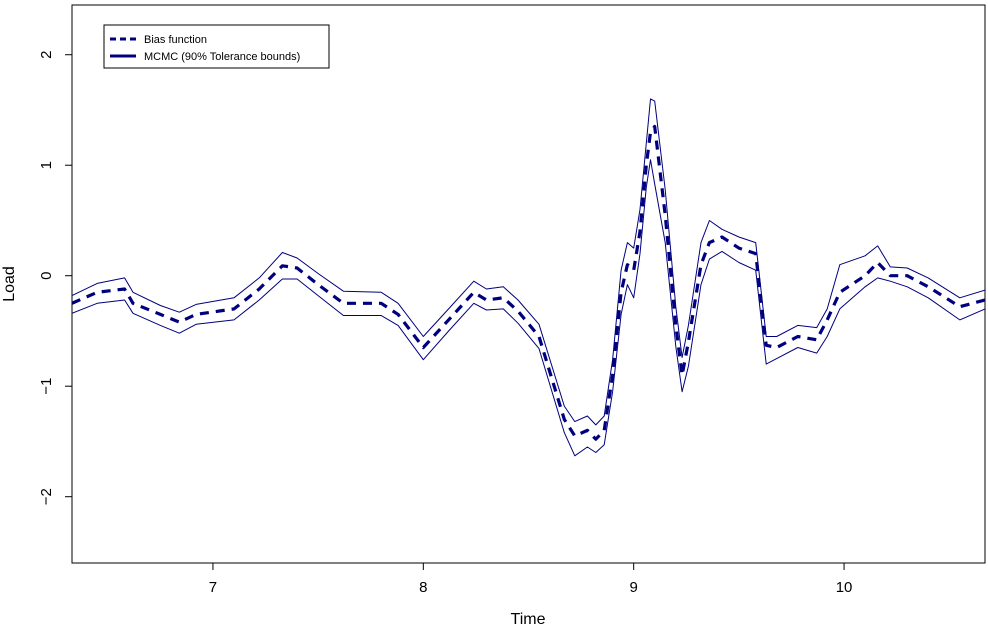  I want to click on x-tick-label: 10, so click(844, 587).